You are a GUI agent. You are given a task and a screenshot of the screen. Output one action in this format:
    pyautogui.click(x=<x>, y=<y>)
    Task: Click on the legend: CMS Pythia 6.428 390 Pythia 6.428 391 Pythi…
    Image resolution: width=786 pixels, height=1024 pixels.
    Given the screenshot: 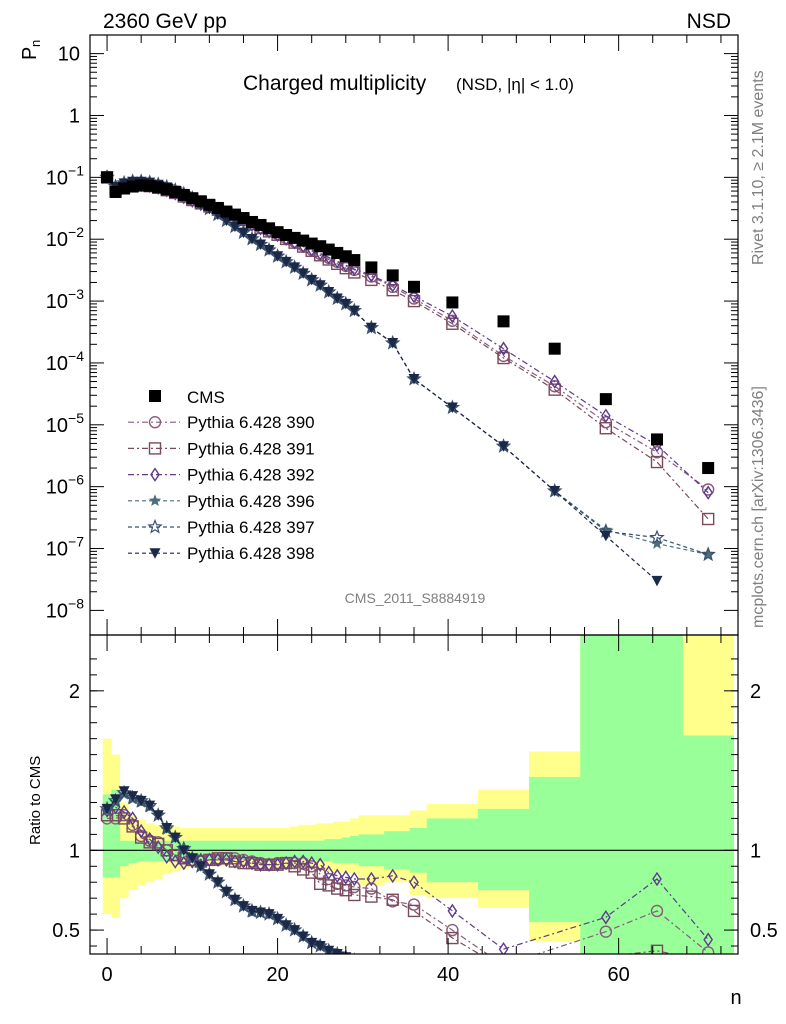 What is the action you would take?
    pyautogui.click(x=221, y=475)
    